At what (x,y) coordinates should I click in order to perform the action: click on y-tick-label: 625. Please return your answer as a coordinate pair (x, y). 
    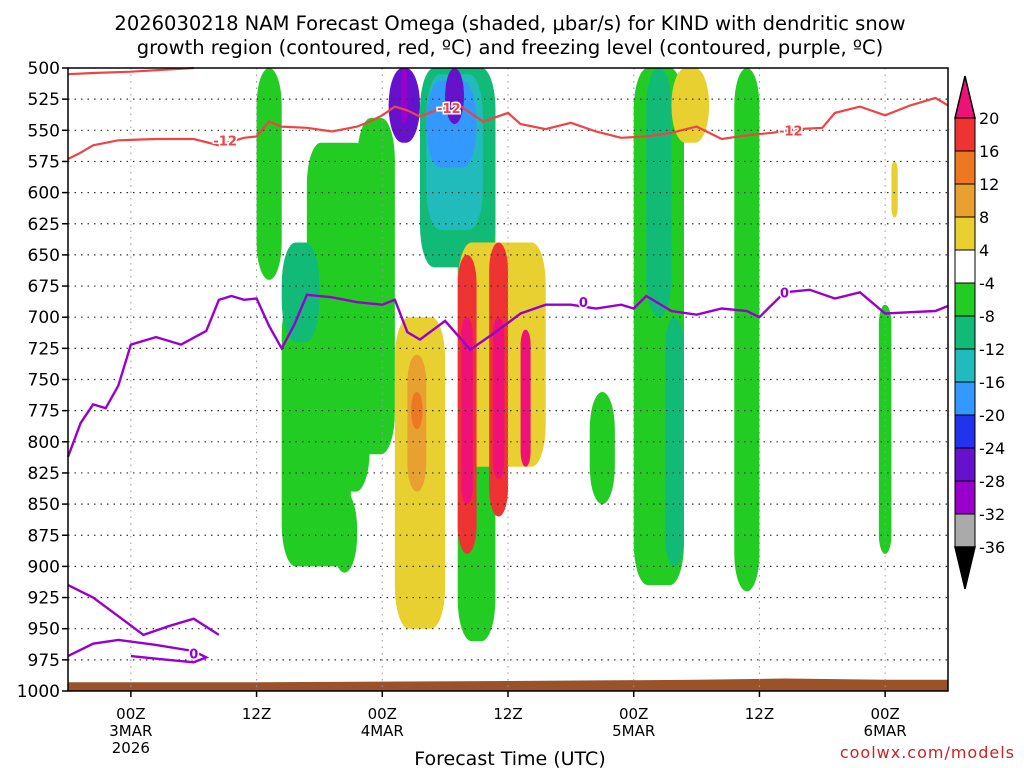
    Looking at the image, I should click on (44, 225).